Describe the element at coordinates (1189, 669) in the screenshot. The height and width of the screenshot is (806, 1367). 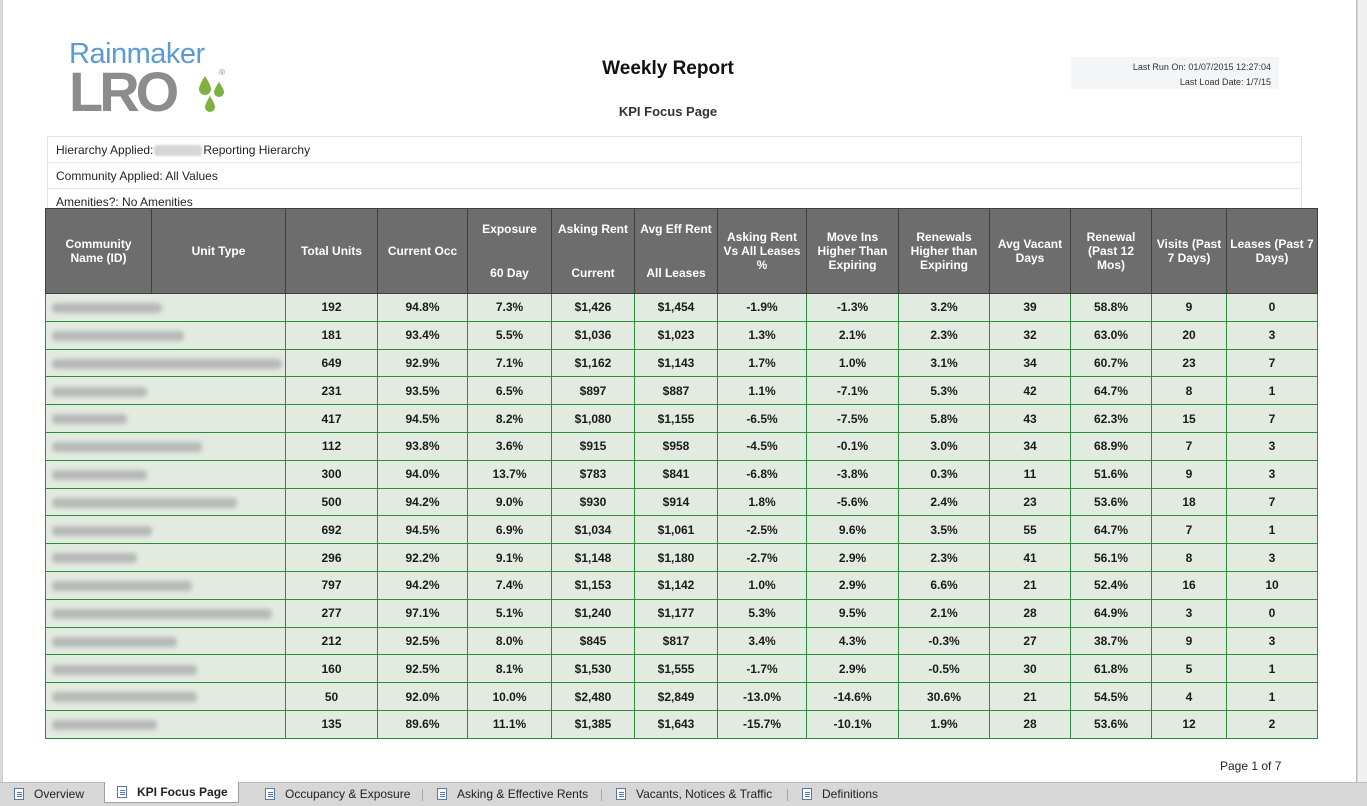
I see `cell-visits: 5` at that location.